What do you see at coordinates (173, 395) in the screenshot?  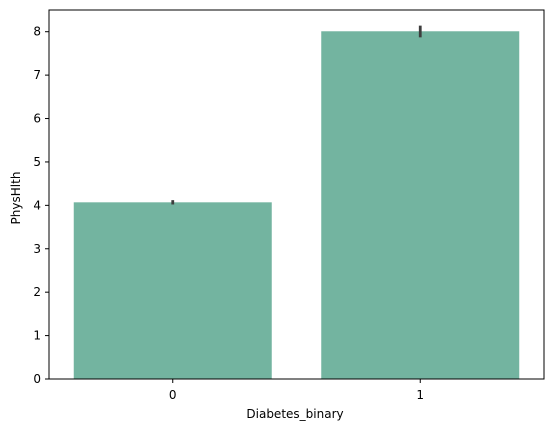 I see `x-tick-label: 0` at bounding box center [173, 395].